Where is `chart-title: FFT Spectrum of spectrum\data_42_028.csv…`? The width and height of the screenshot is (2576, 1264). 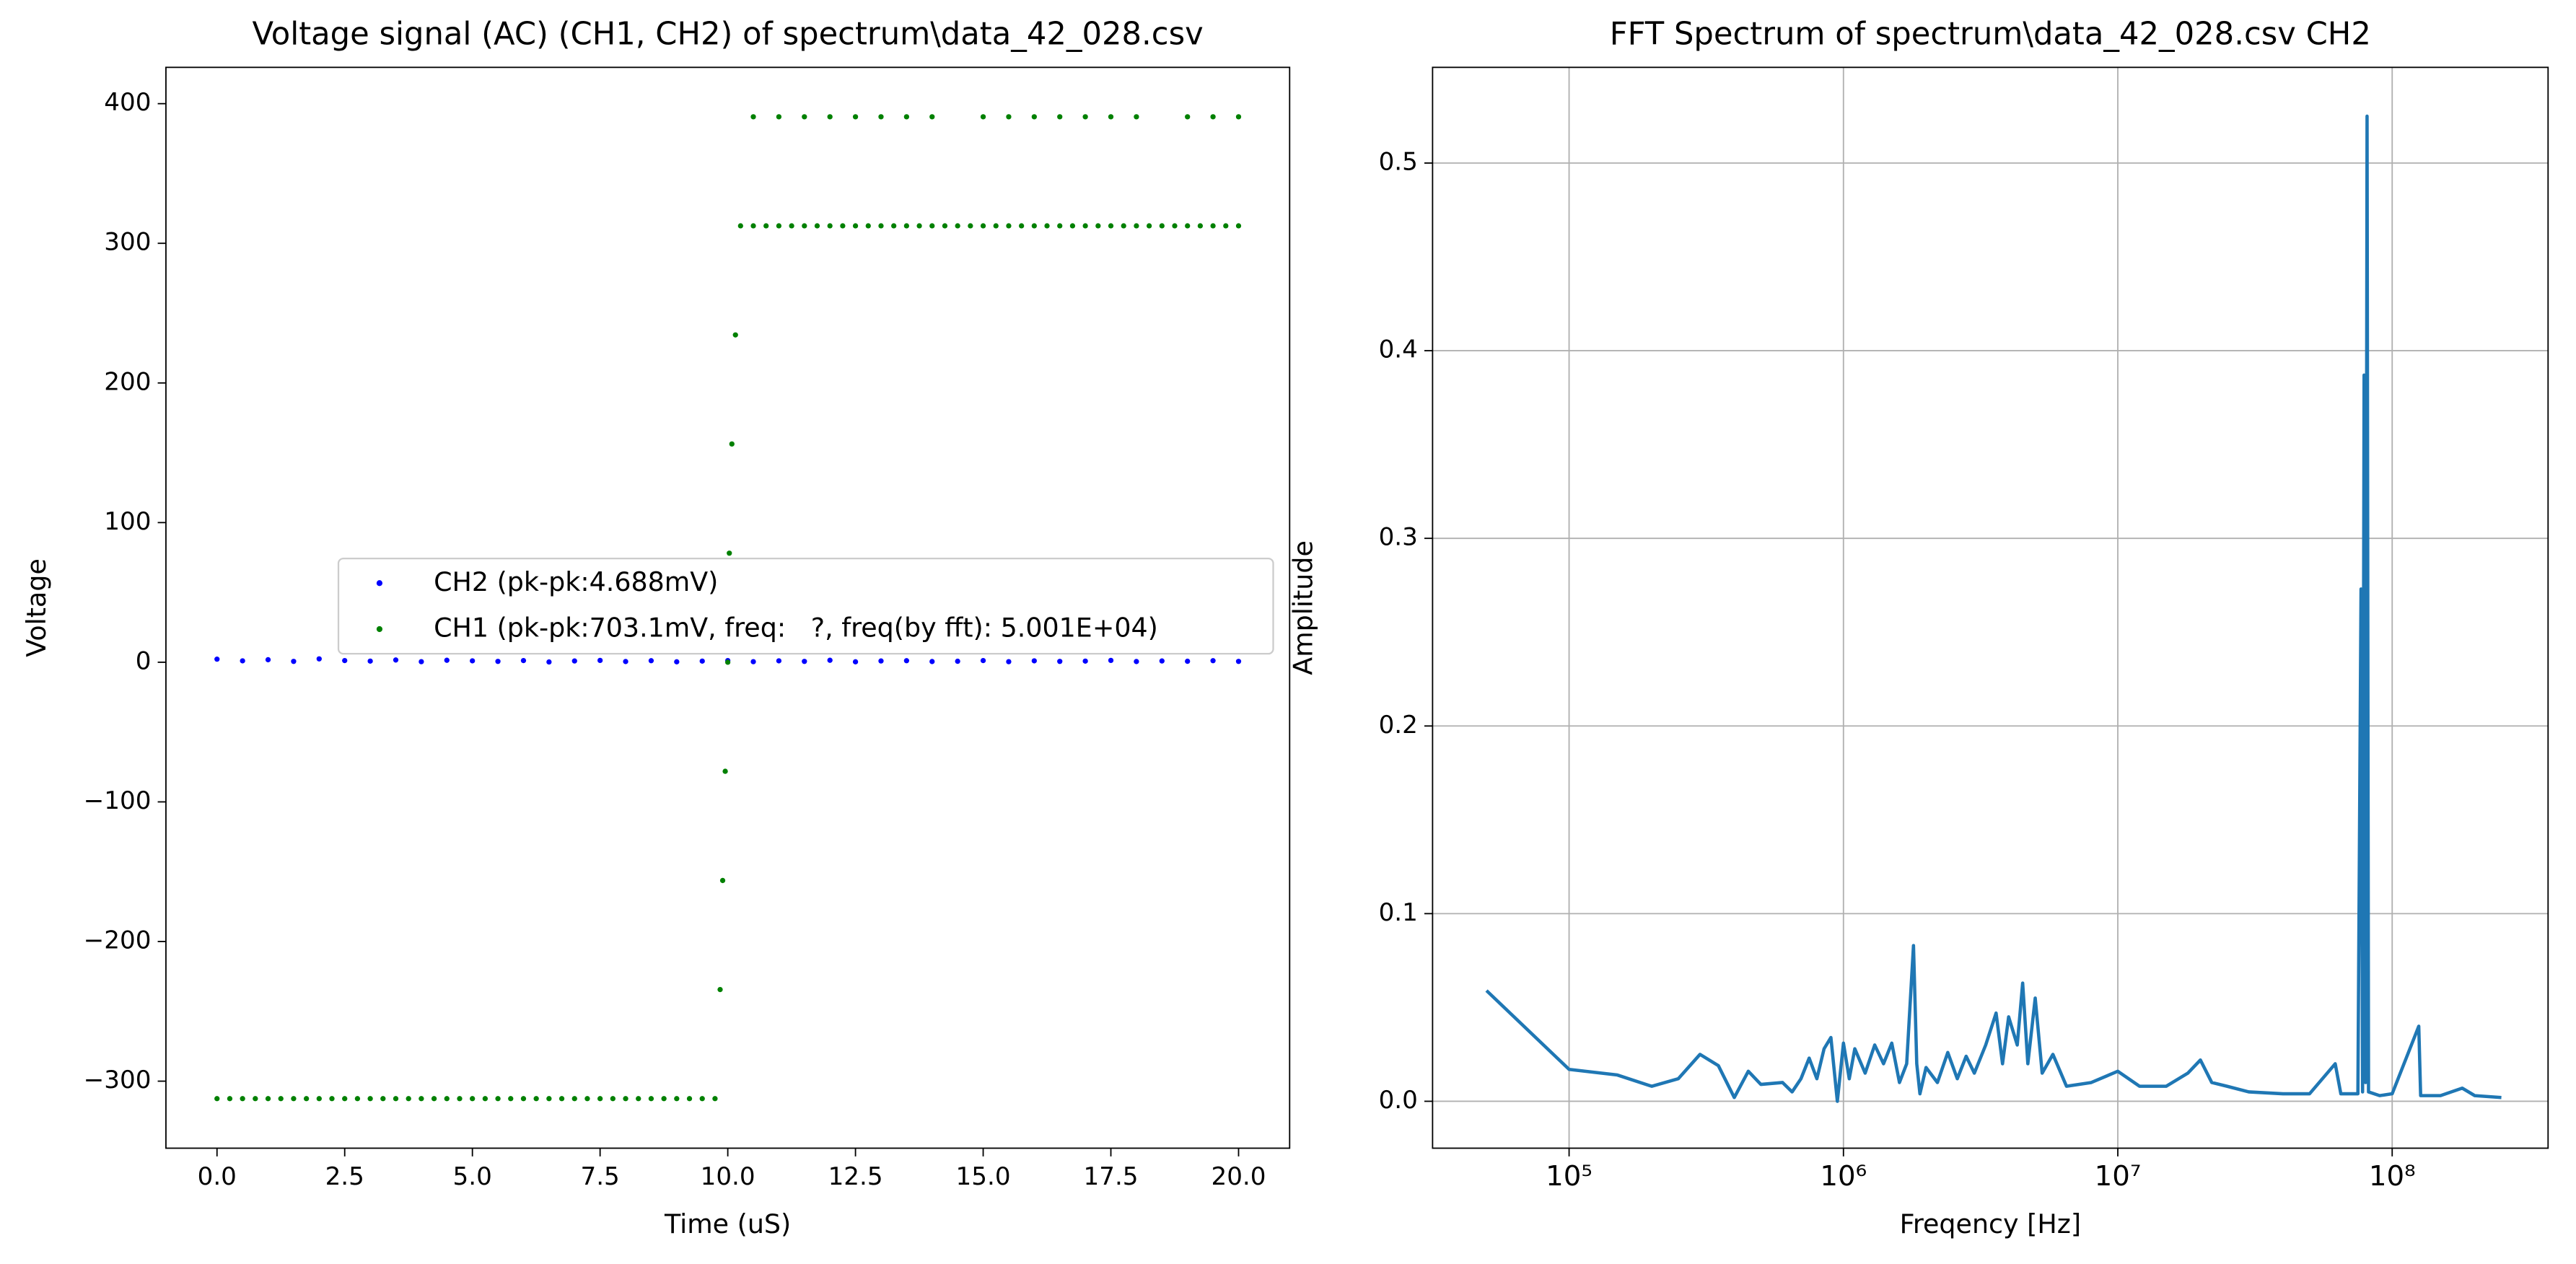 chart-title: FFT Spectrum of spectrum\data_42_028.csv… is located at coordinates (1990, 35).